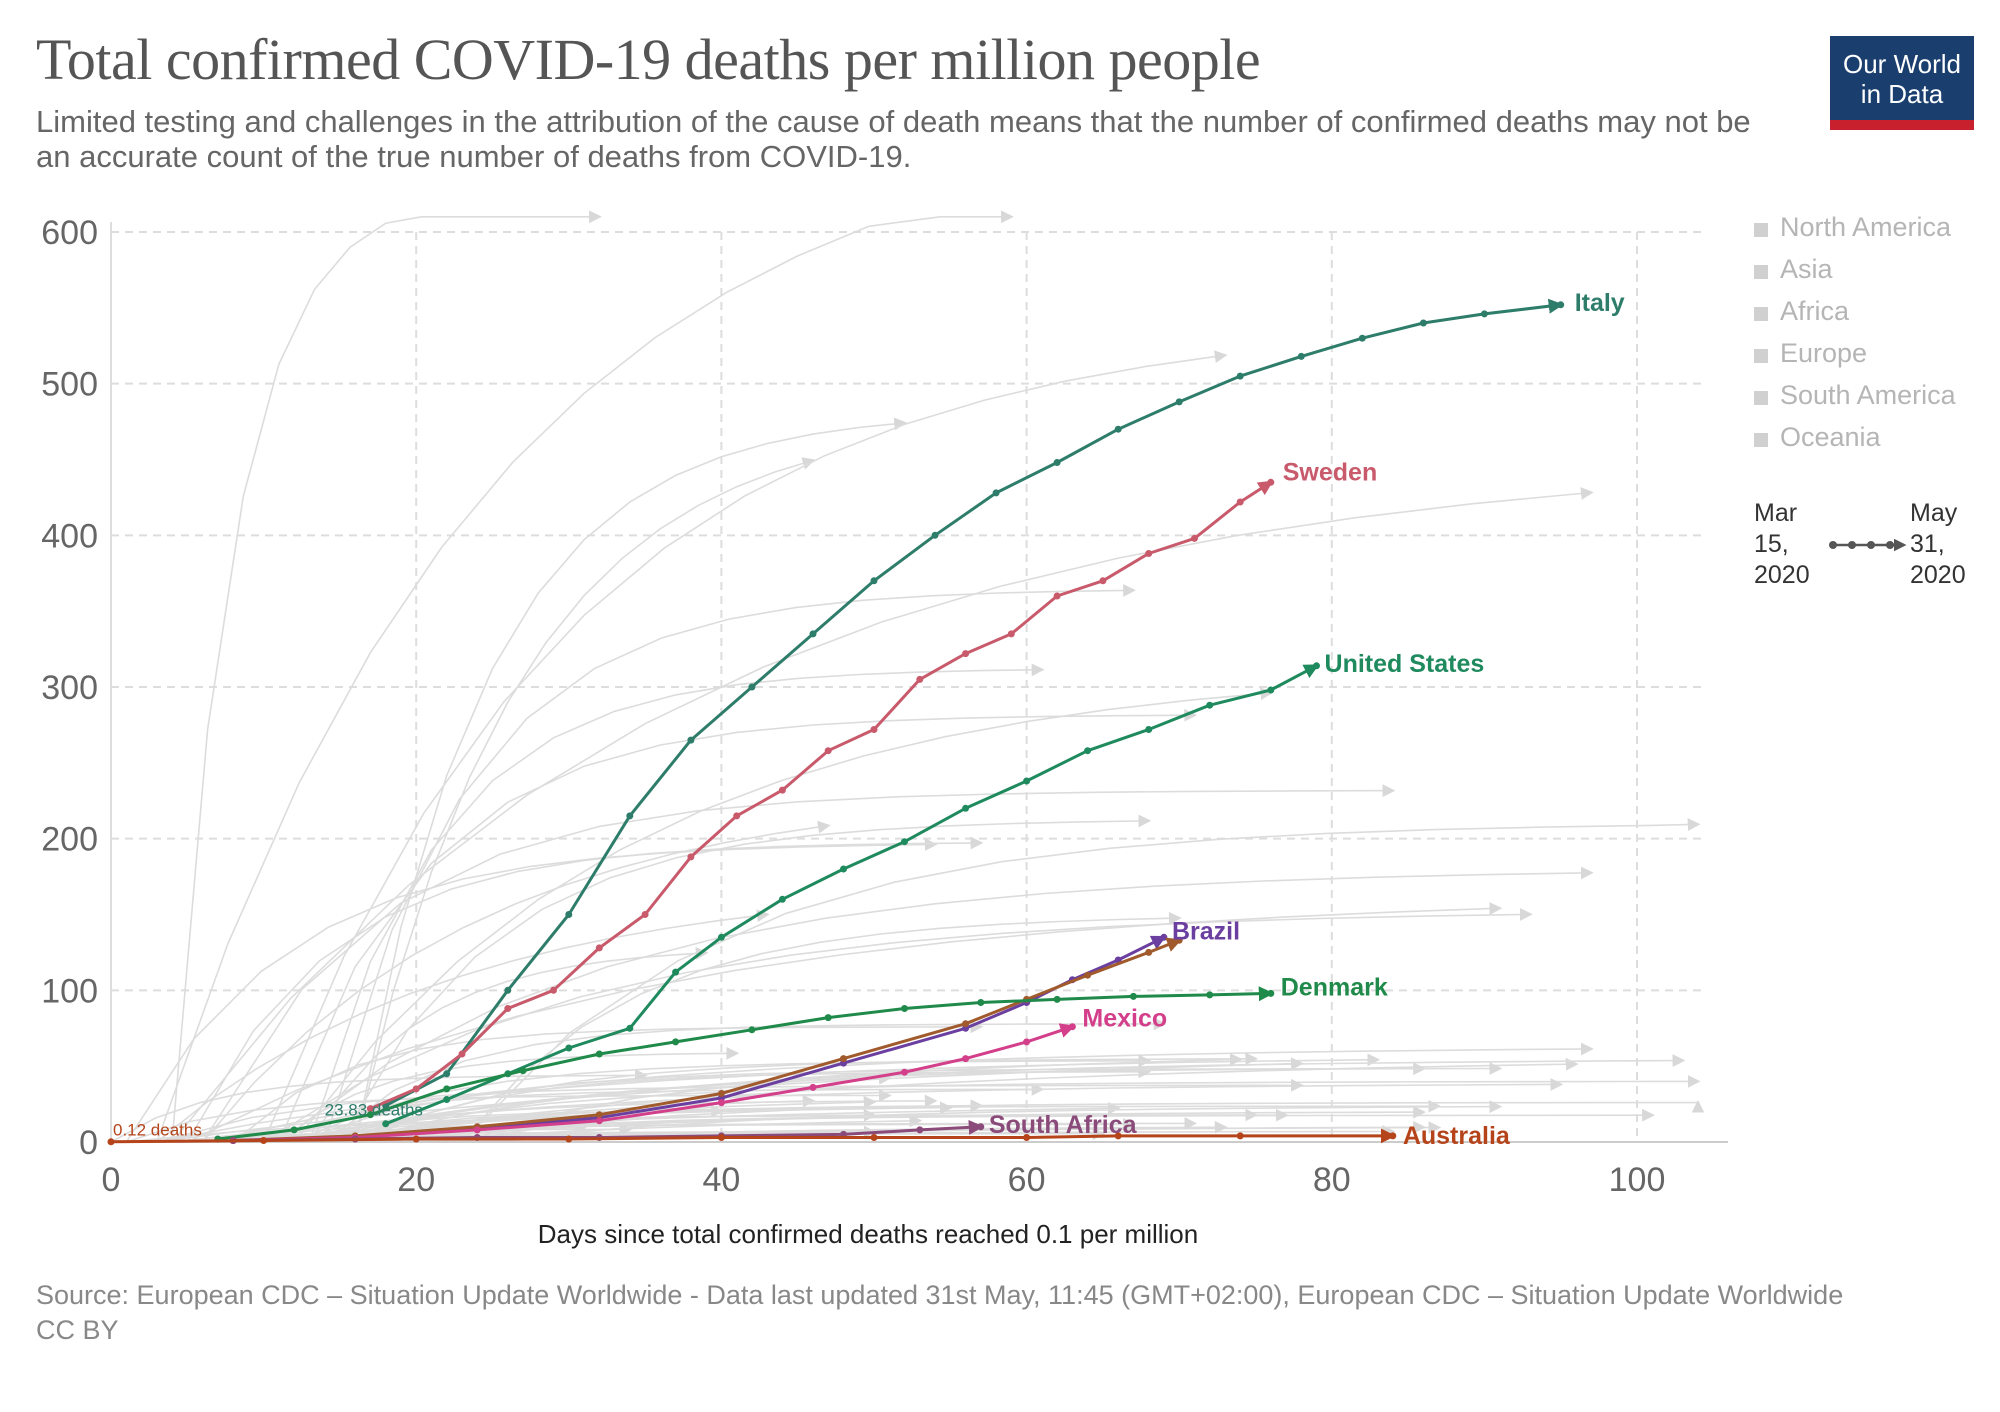  I want to click on series-denmark, so click(744, 1064).